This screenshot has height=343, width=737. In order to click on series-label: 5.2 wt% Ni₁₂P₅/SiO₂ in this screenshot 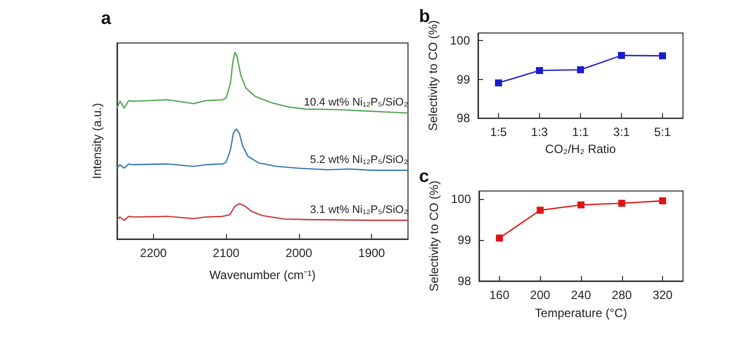, I will do `click(359, 160)`.